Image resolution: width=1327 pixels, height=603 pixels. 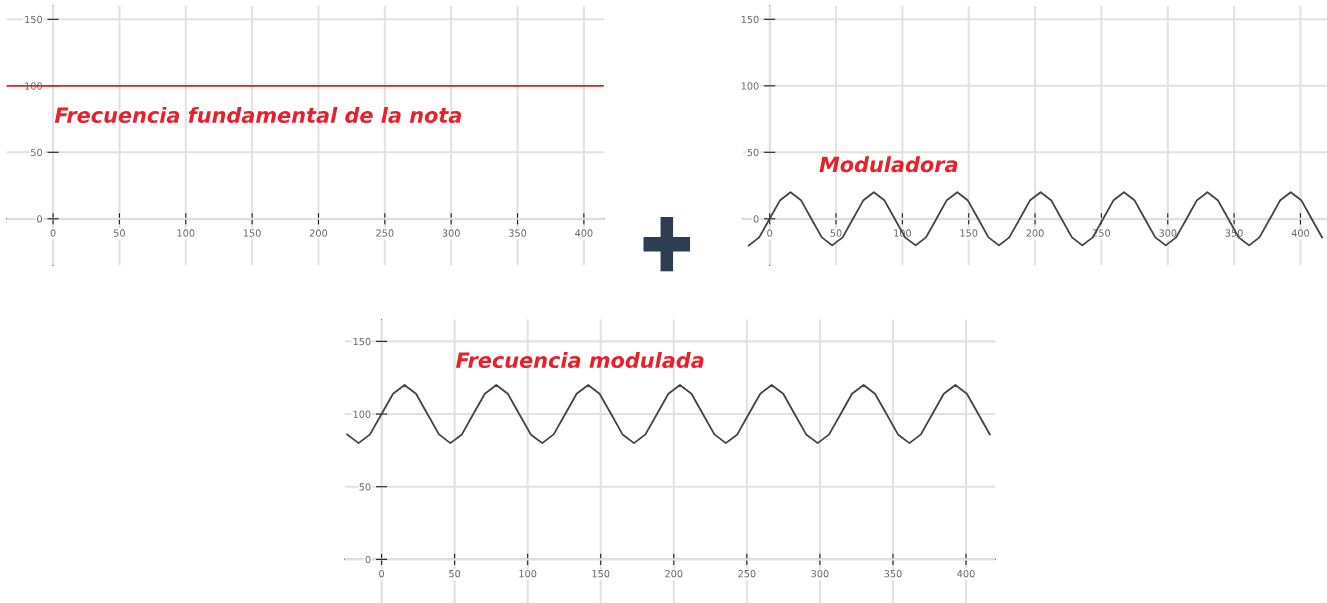 What do you see at coordinates (888, 164) in the screenshot?
I see `series-label: Moduladora` at bounding box center [888, 164].